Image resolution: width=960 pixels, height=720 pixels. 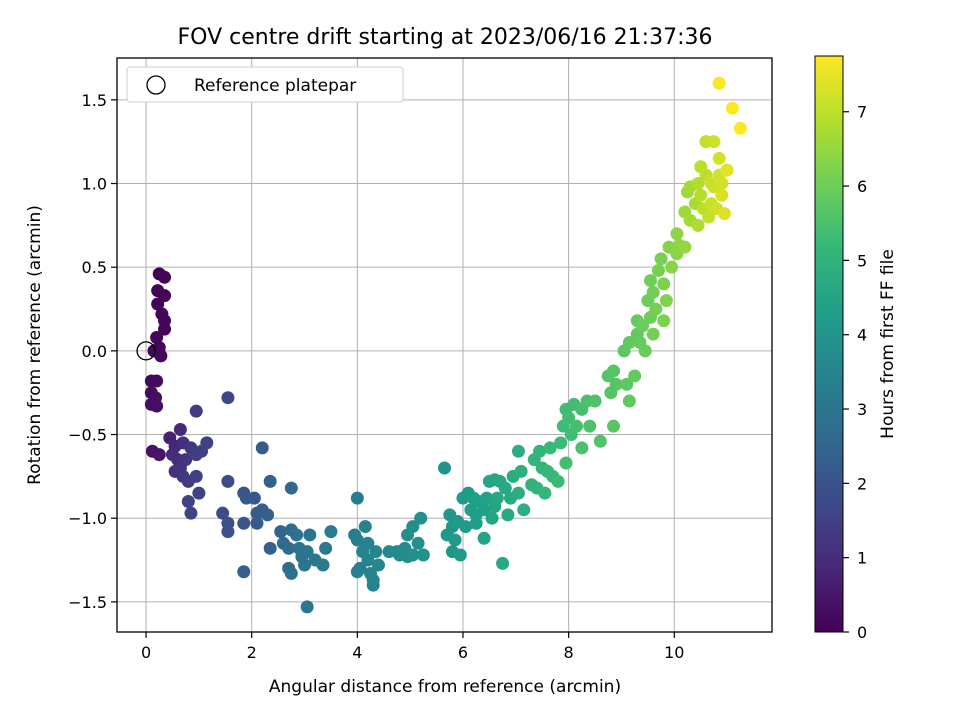 I want to click on y-tick-label: 0.0, so click(x=94, y=351).